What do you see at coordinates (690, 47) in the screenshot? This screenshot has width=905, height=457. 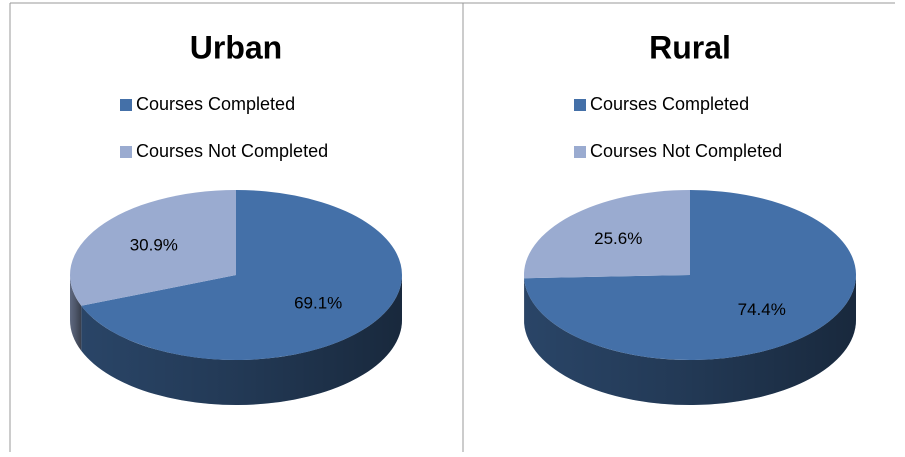 I see `chart-title: Rural` at bounding box center [690, 47].